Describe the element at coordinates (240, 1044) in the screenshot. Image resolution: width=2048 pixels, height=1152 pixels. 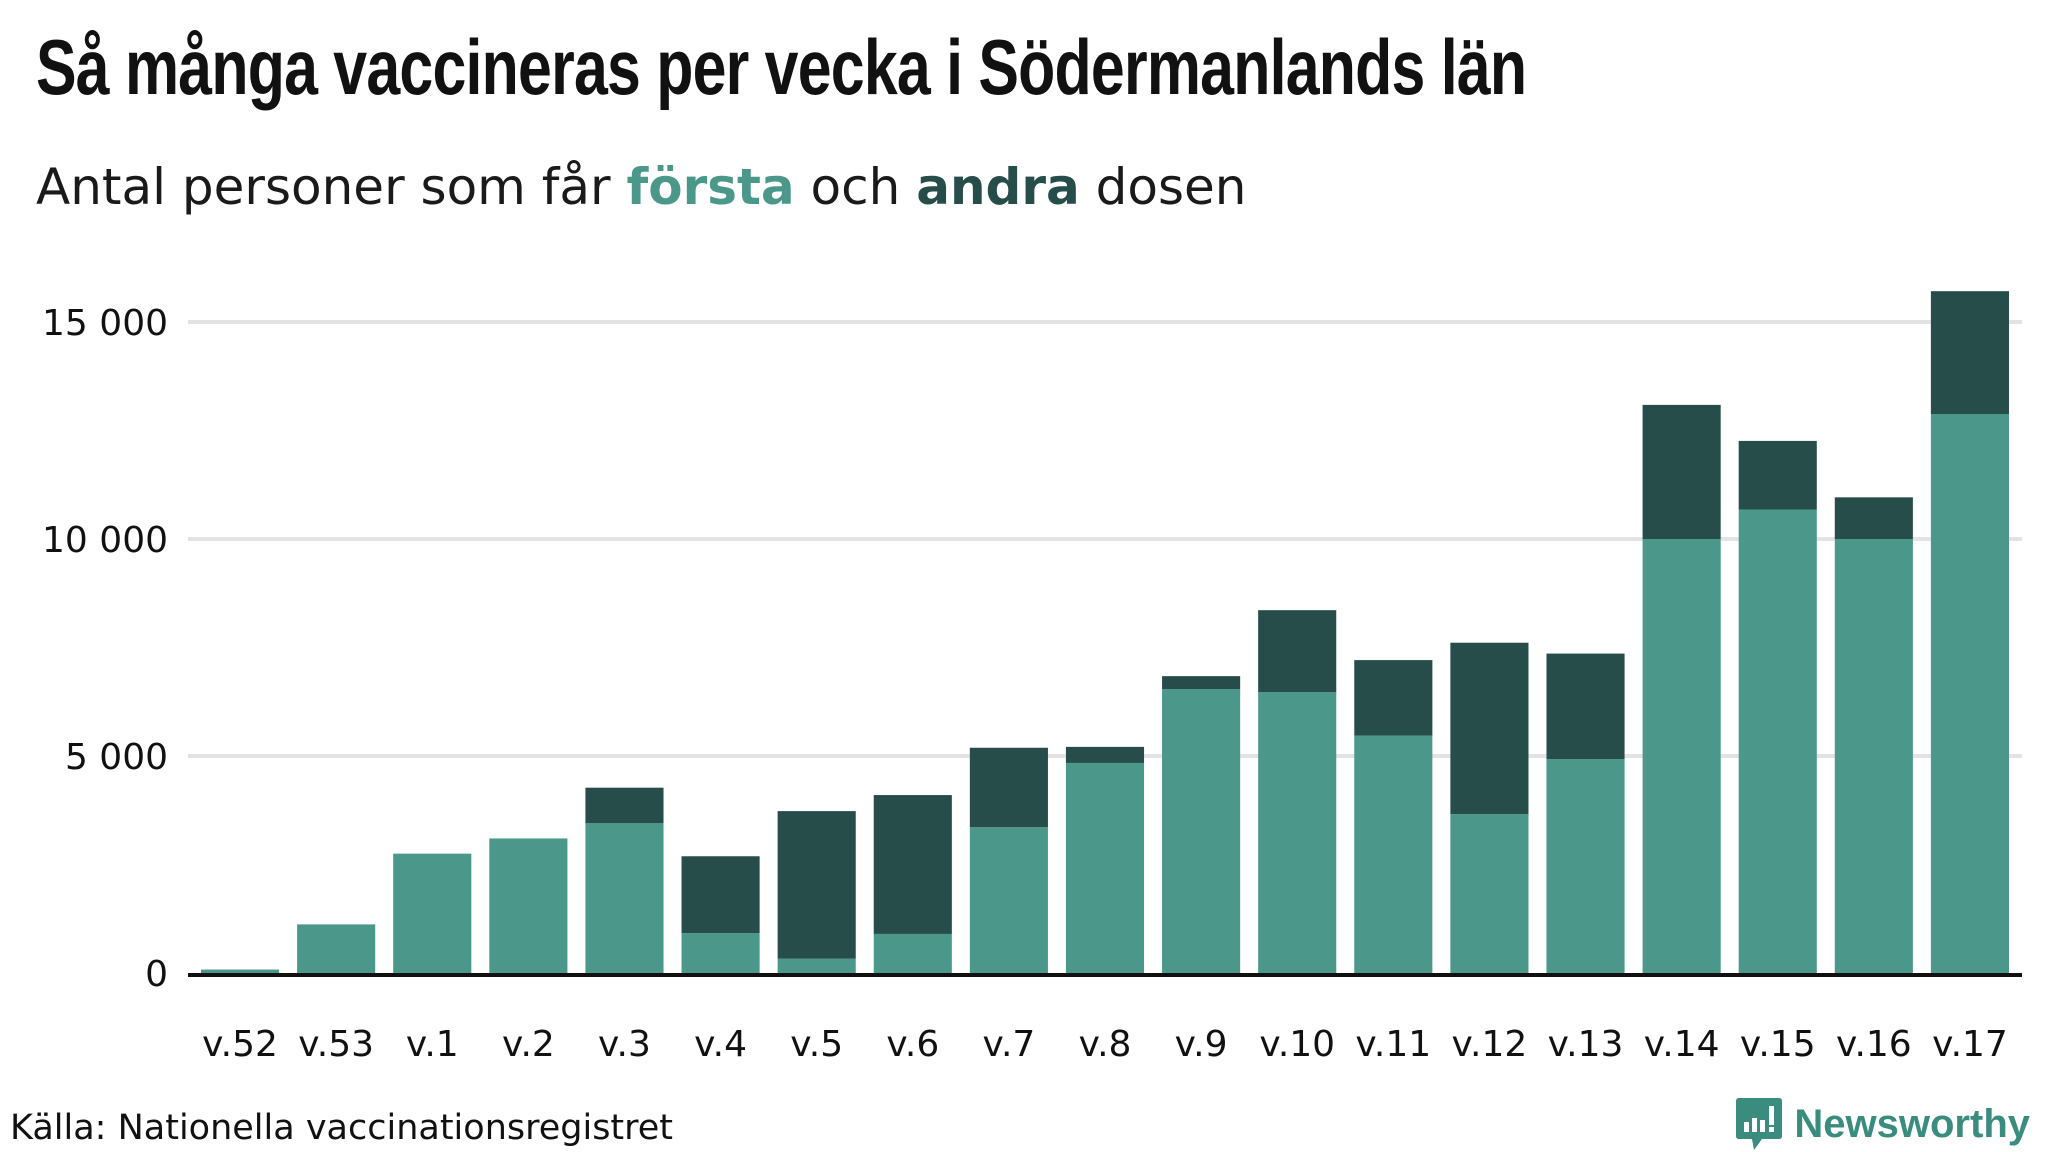
I see `x-tick-label: v.52` at that location.